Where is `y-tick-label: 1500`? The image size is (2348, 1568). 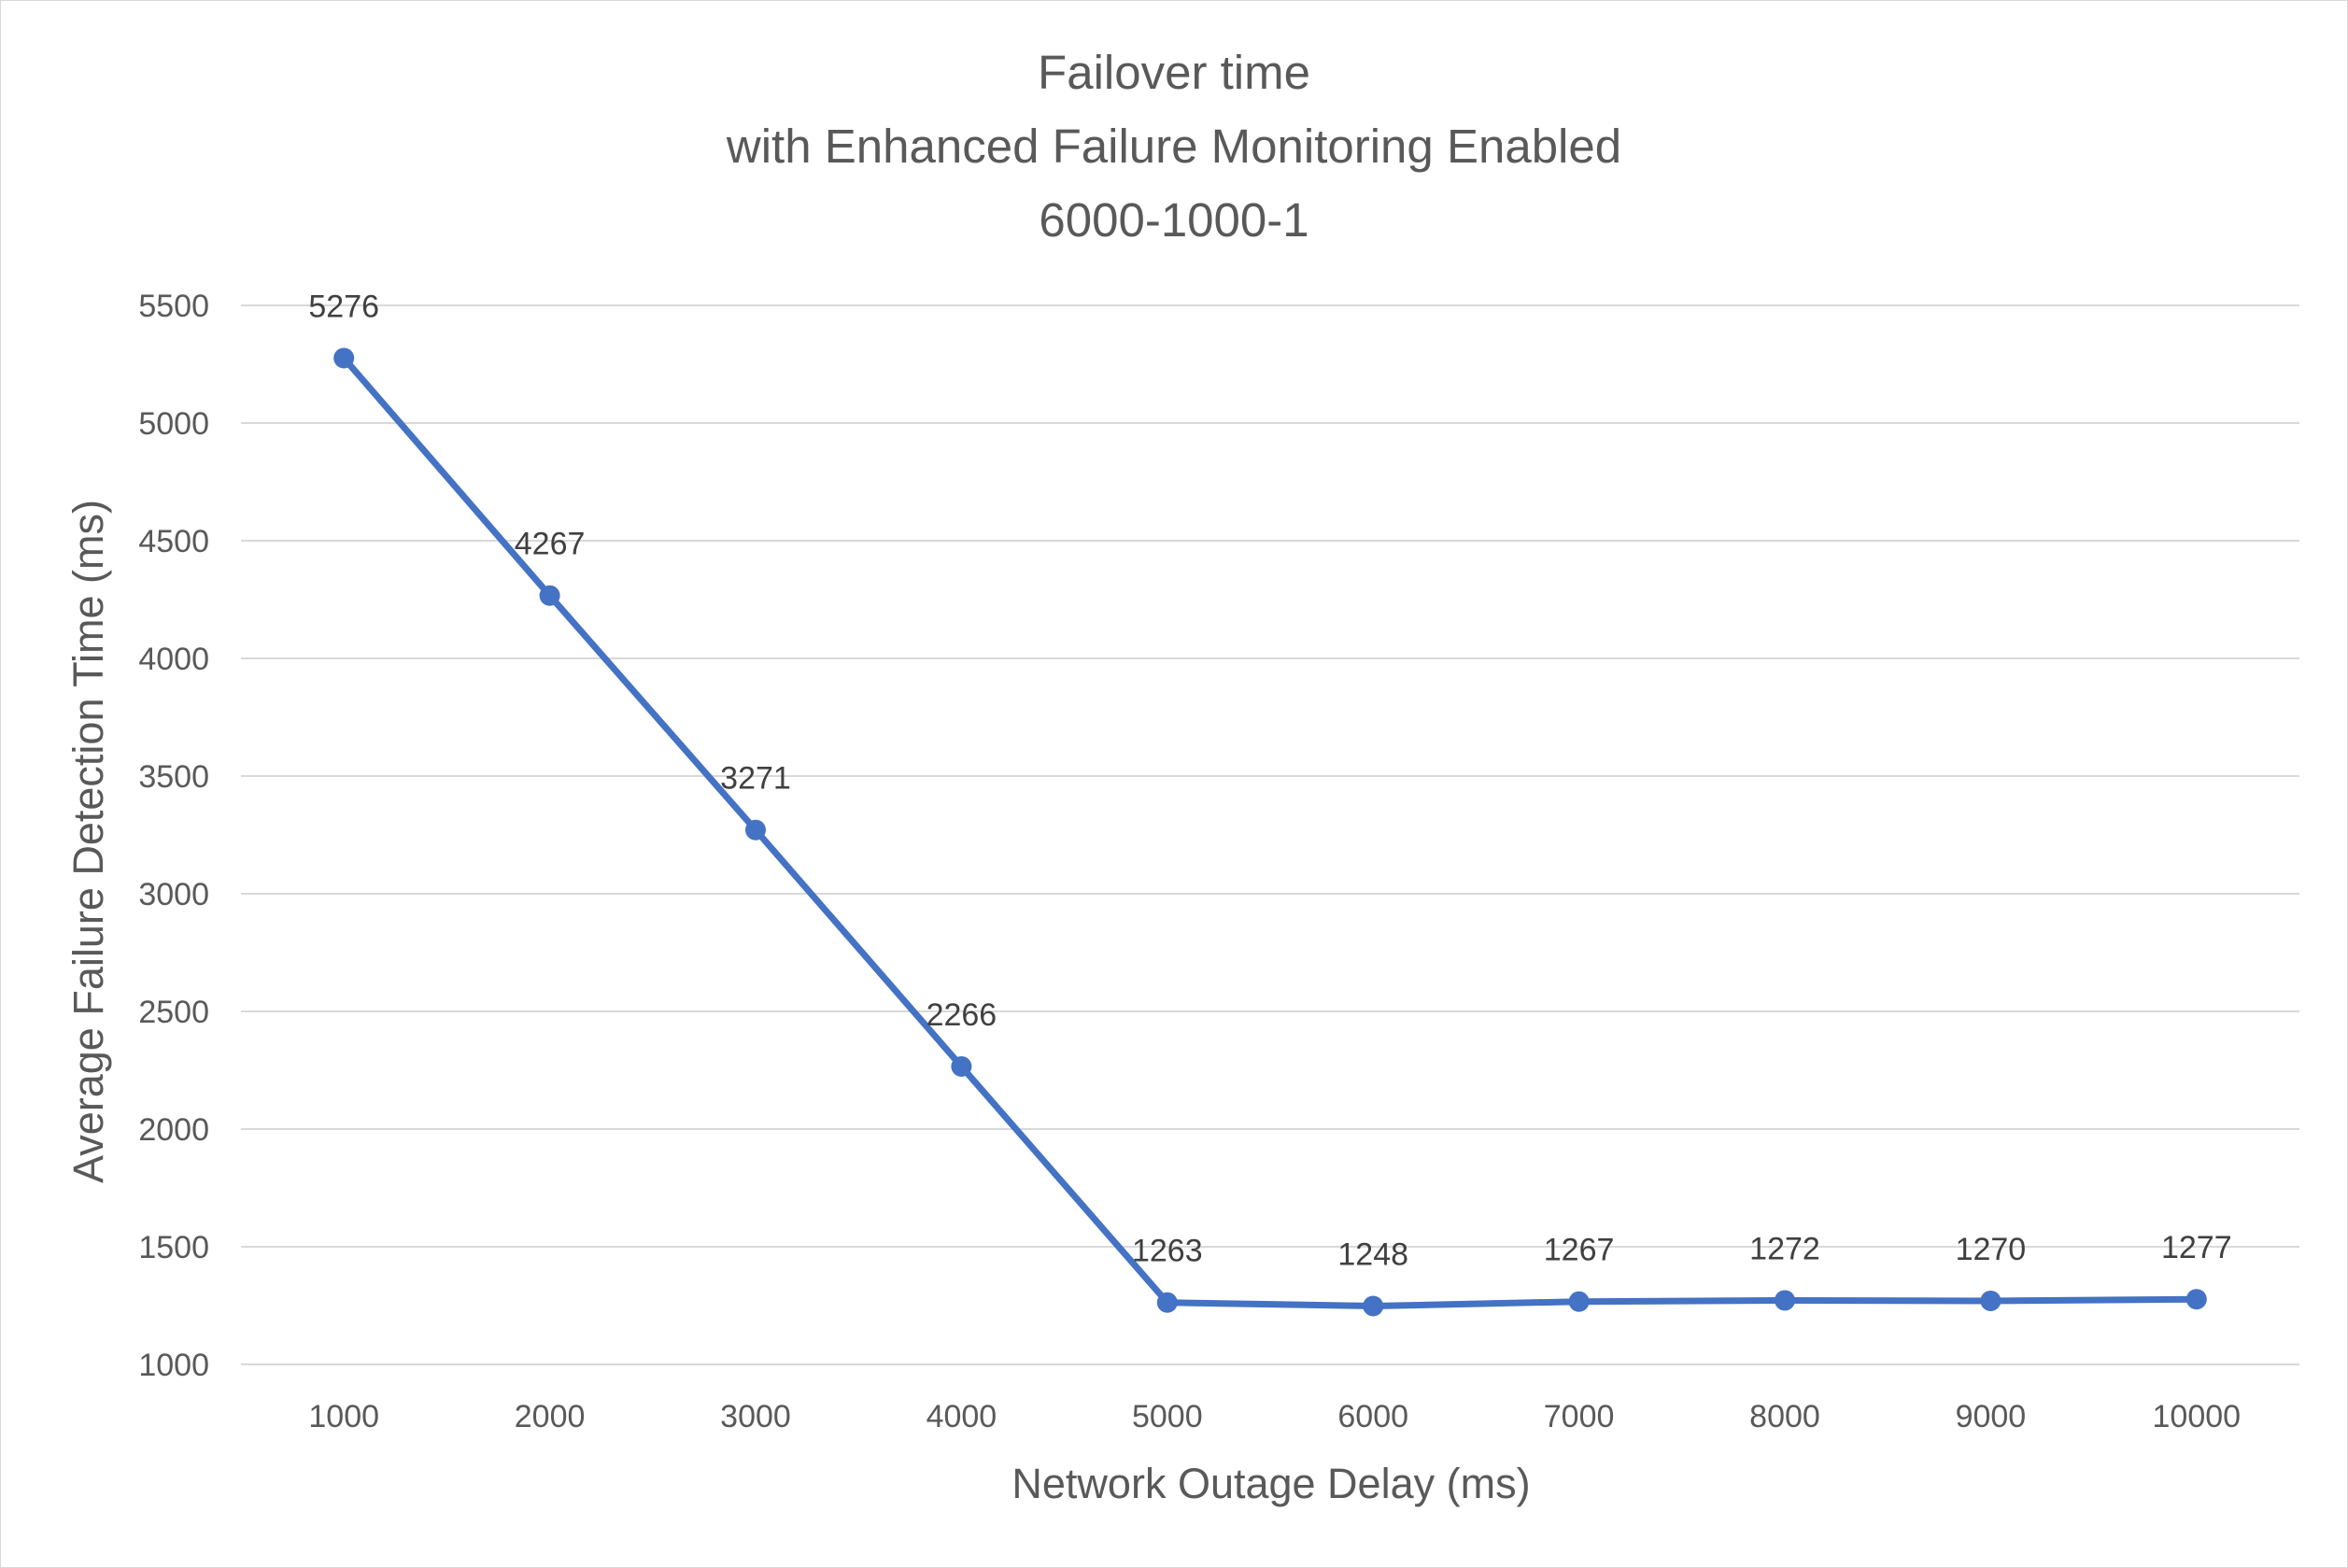
y-tick-label: 1500 is located at coordinates (173, 1247).